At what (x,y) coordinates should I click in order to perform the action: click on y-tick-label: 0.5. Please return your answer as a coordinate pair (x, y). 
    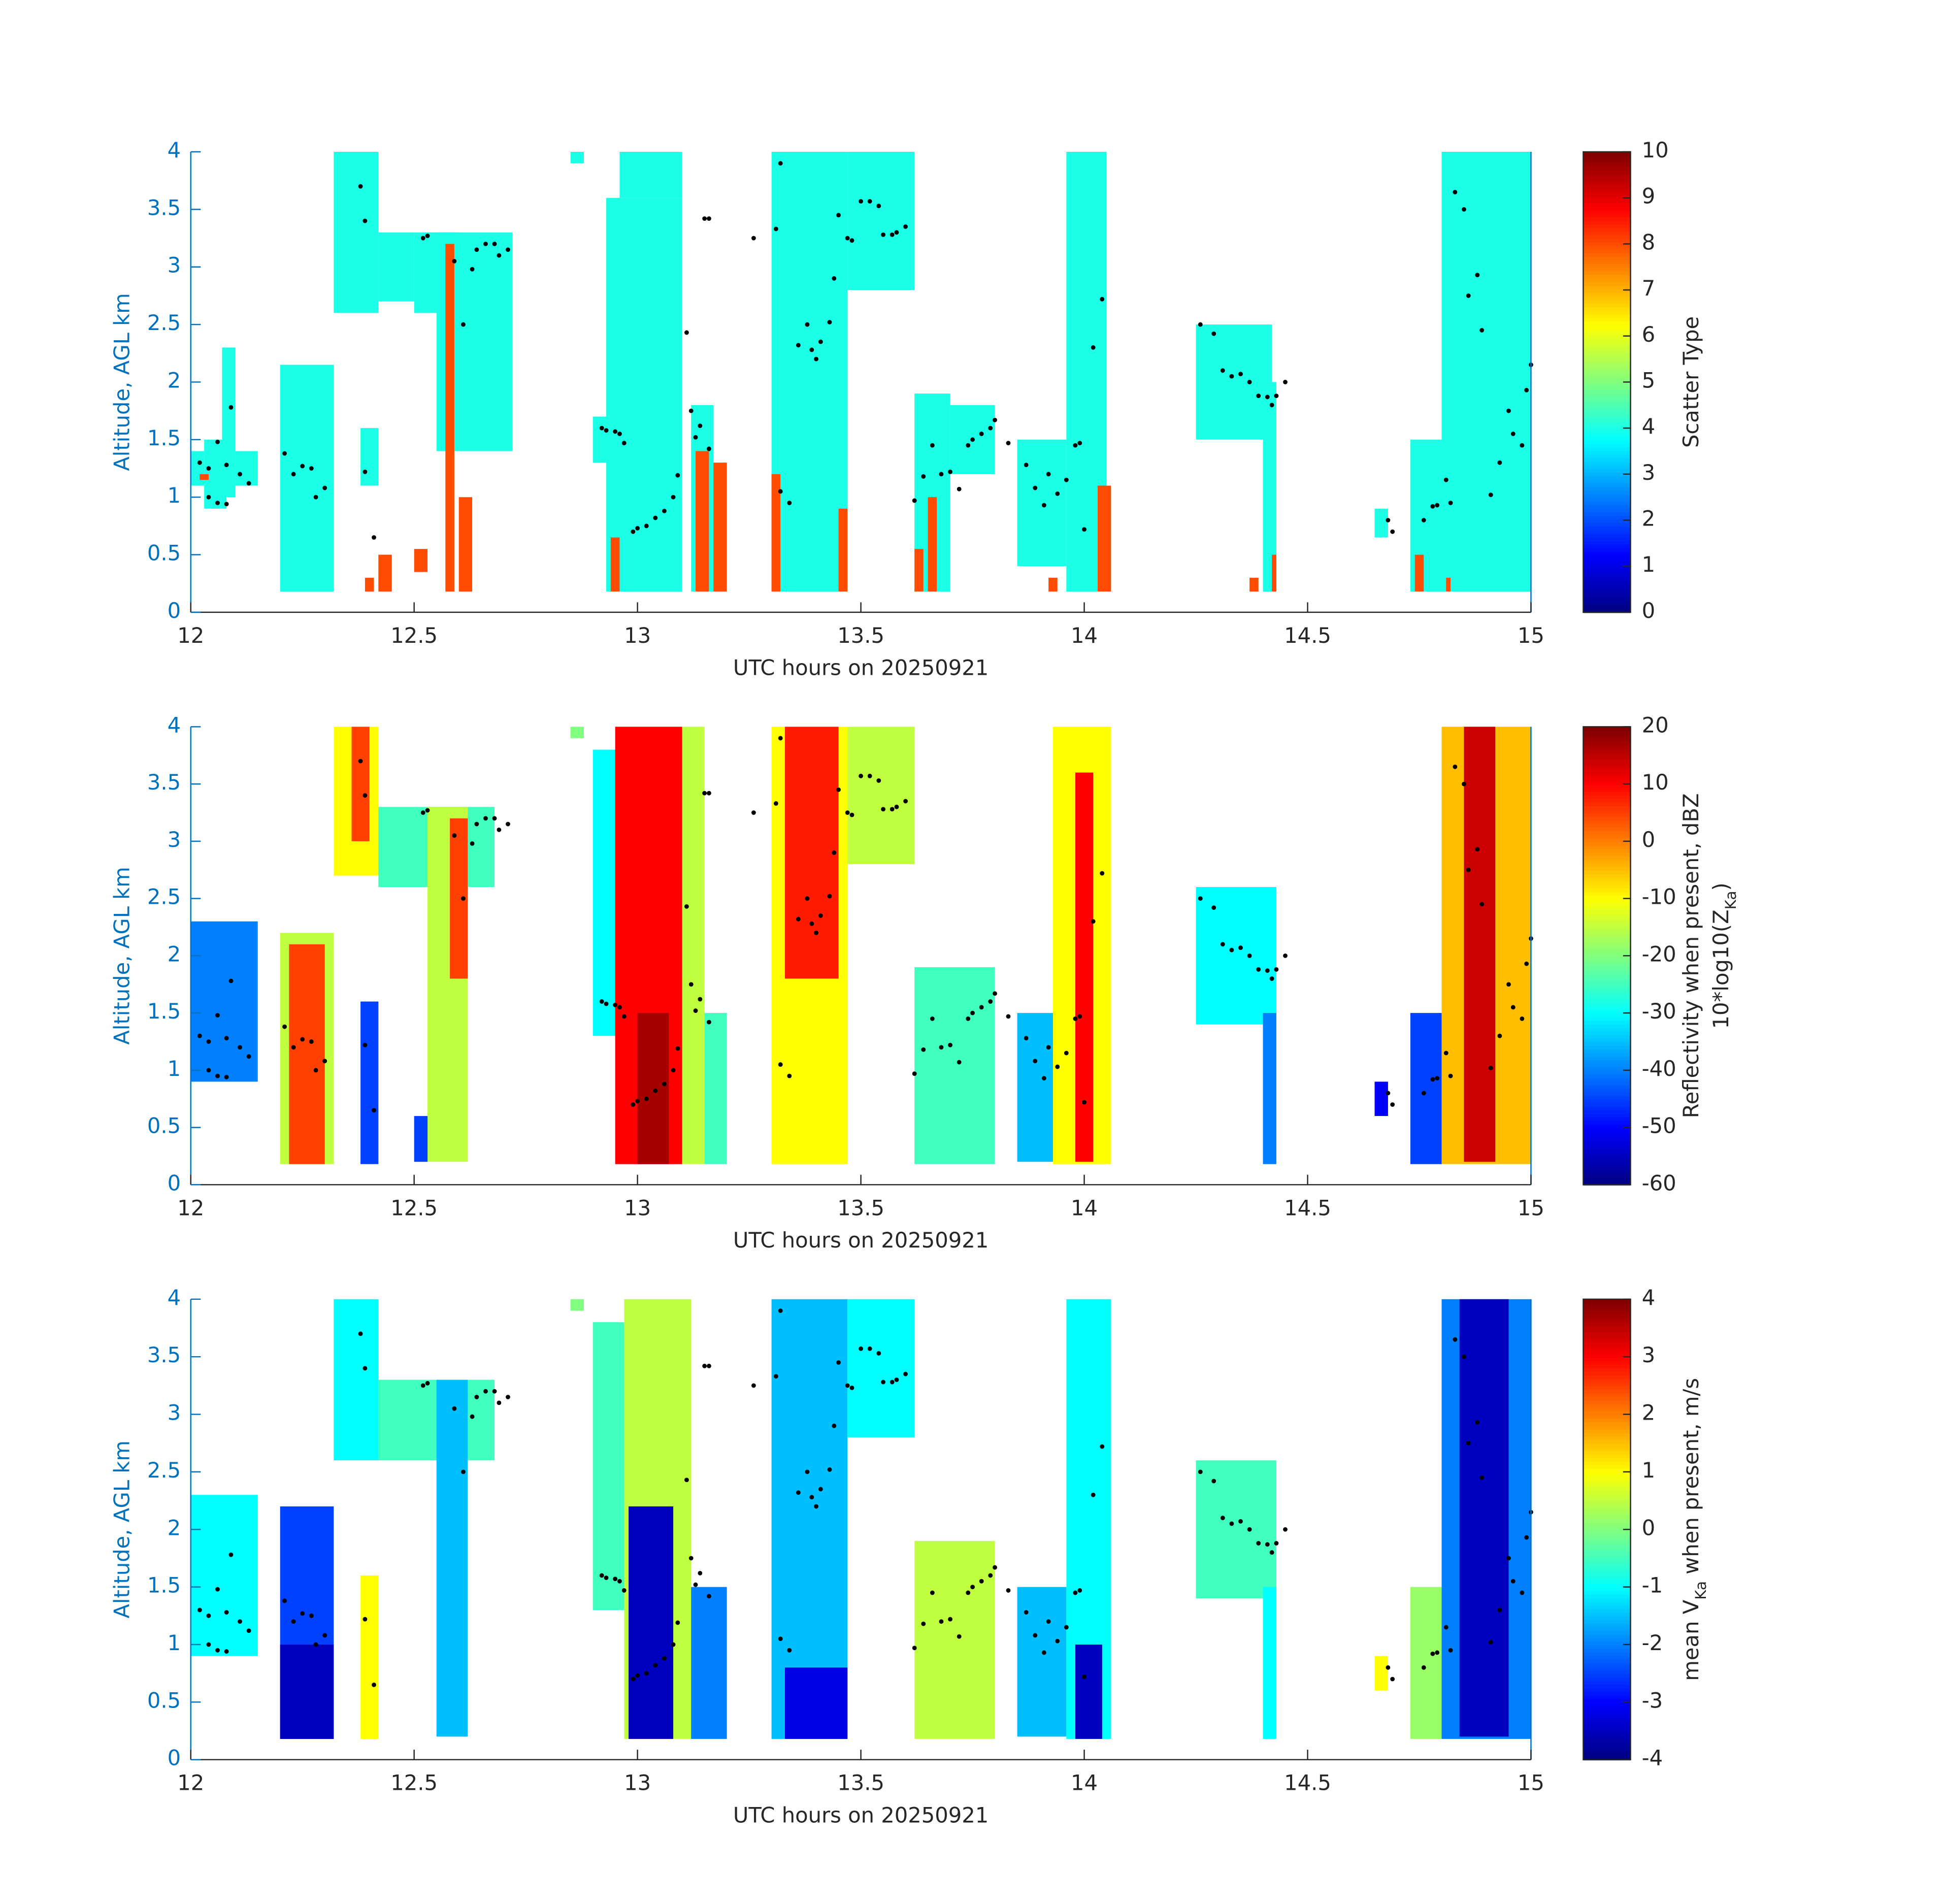
    Looking at the image, I should click on (164, 1126).